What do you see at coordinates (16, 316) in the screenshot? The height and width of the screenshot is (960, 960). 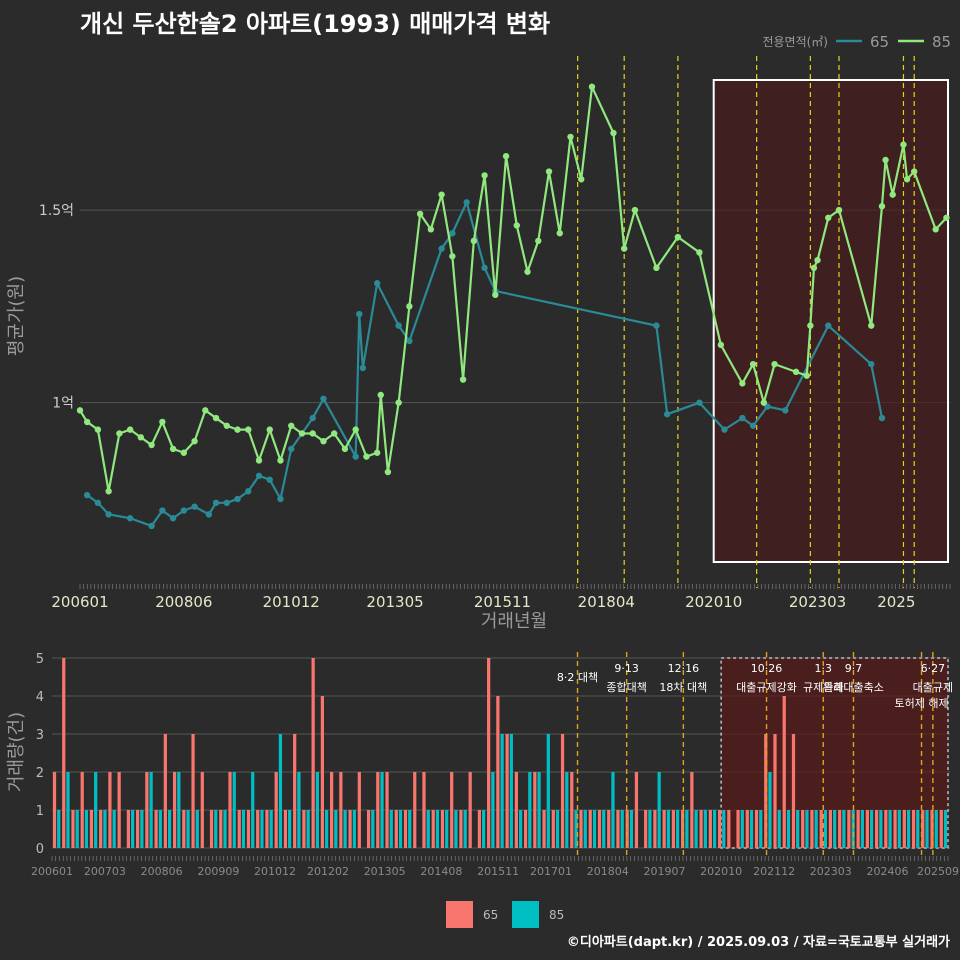 I see `price-y-axis-label: 평균가(원)` at bounding box center [16, 316].